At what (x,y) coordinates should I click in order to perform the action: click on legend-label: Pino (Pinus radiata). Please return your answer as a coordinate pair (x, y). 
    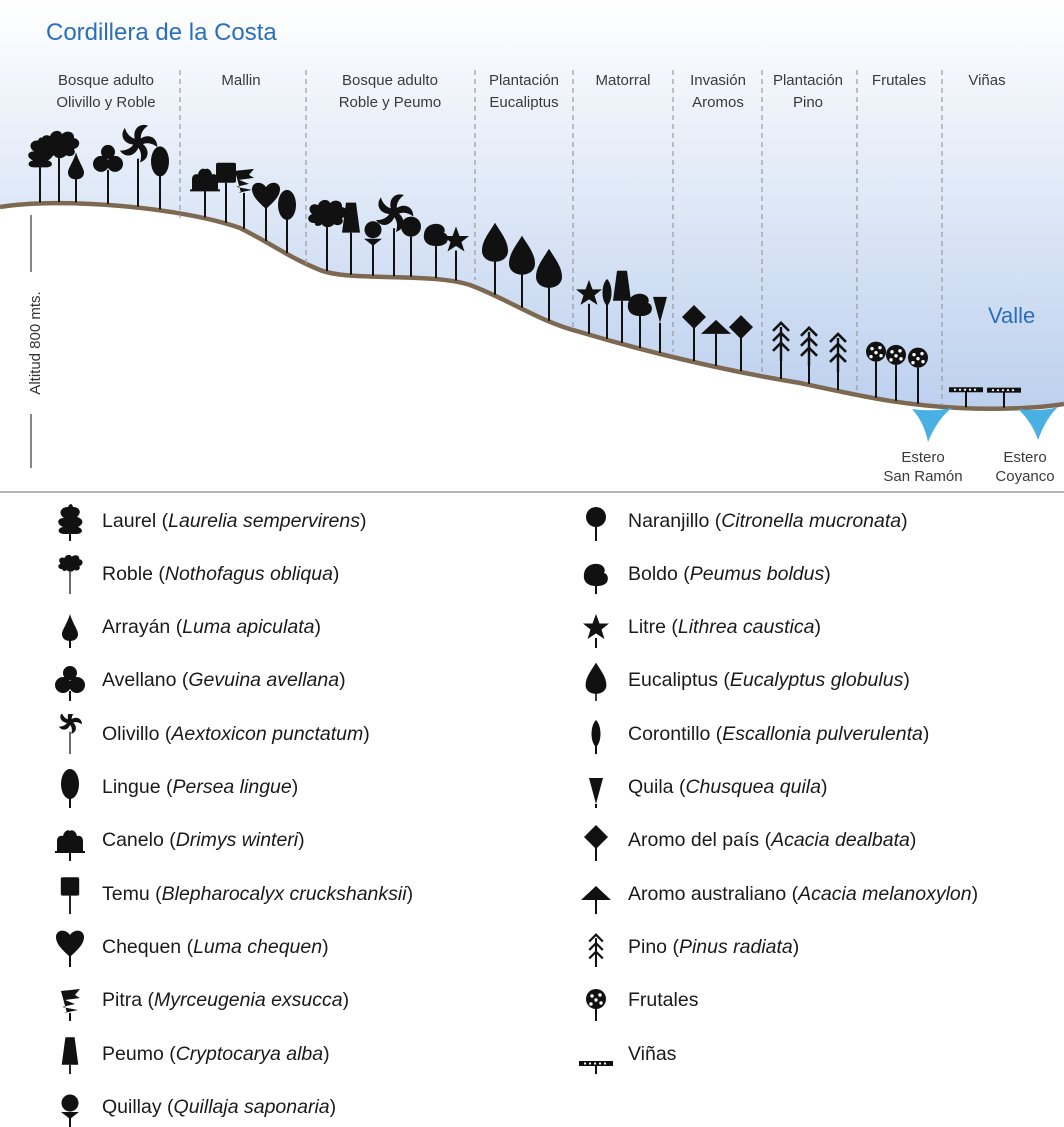
    Looking at the image, I should click on (714, 946).